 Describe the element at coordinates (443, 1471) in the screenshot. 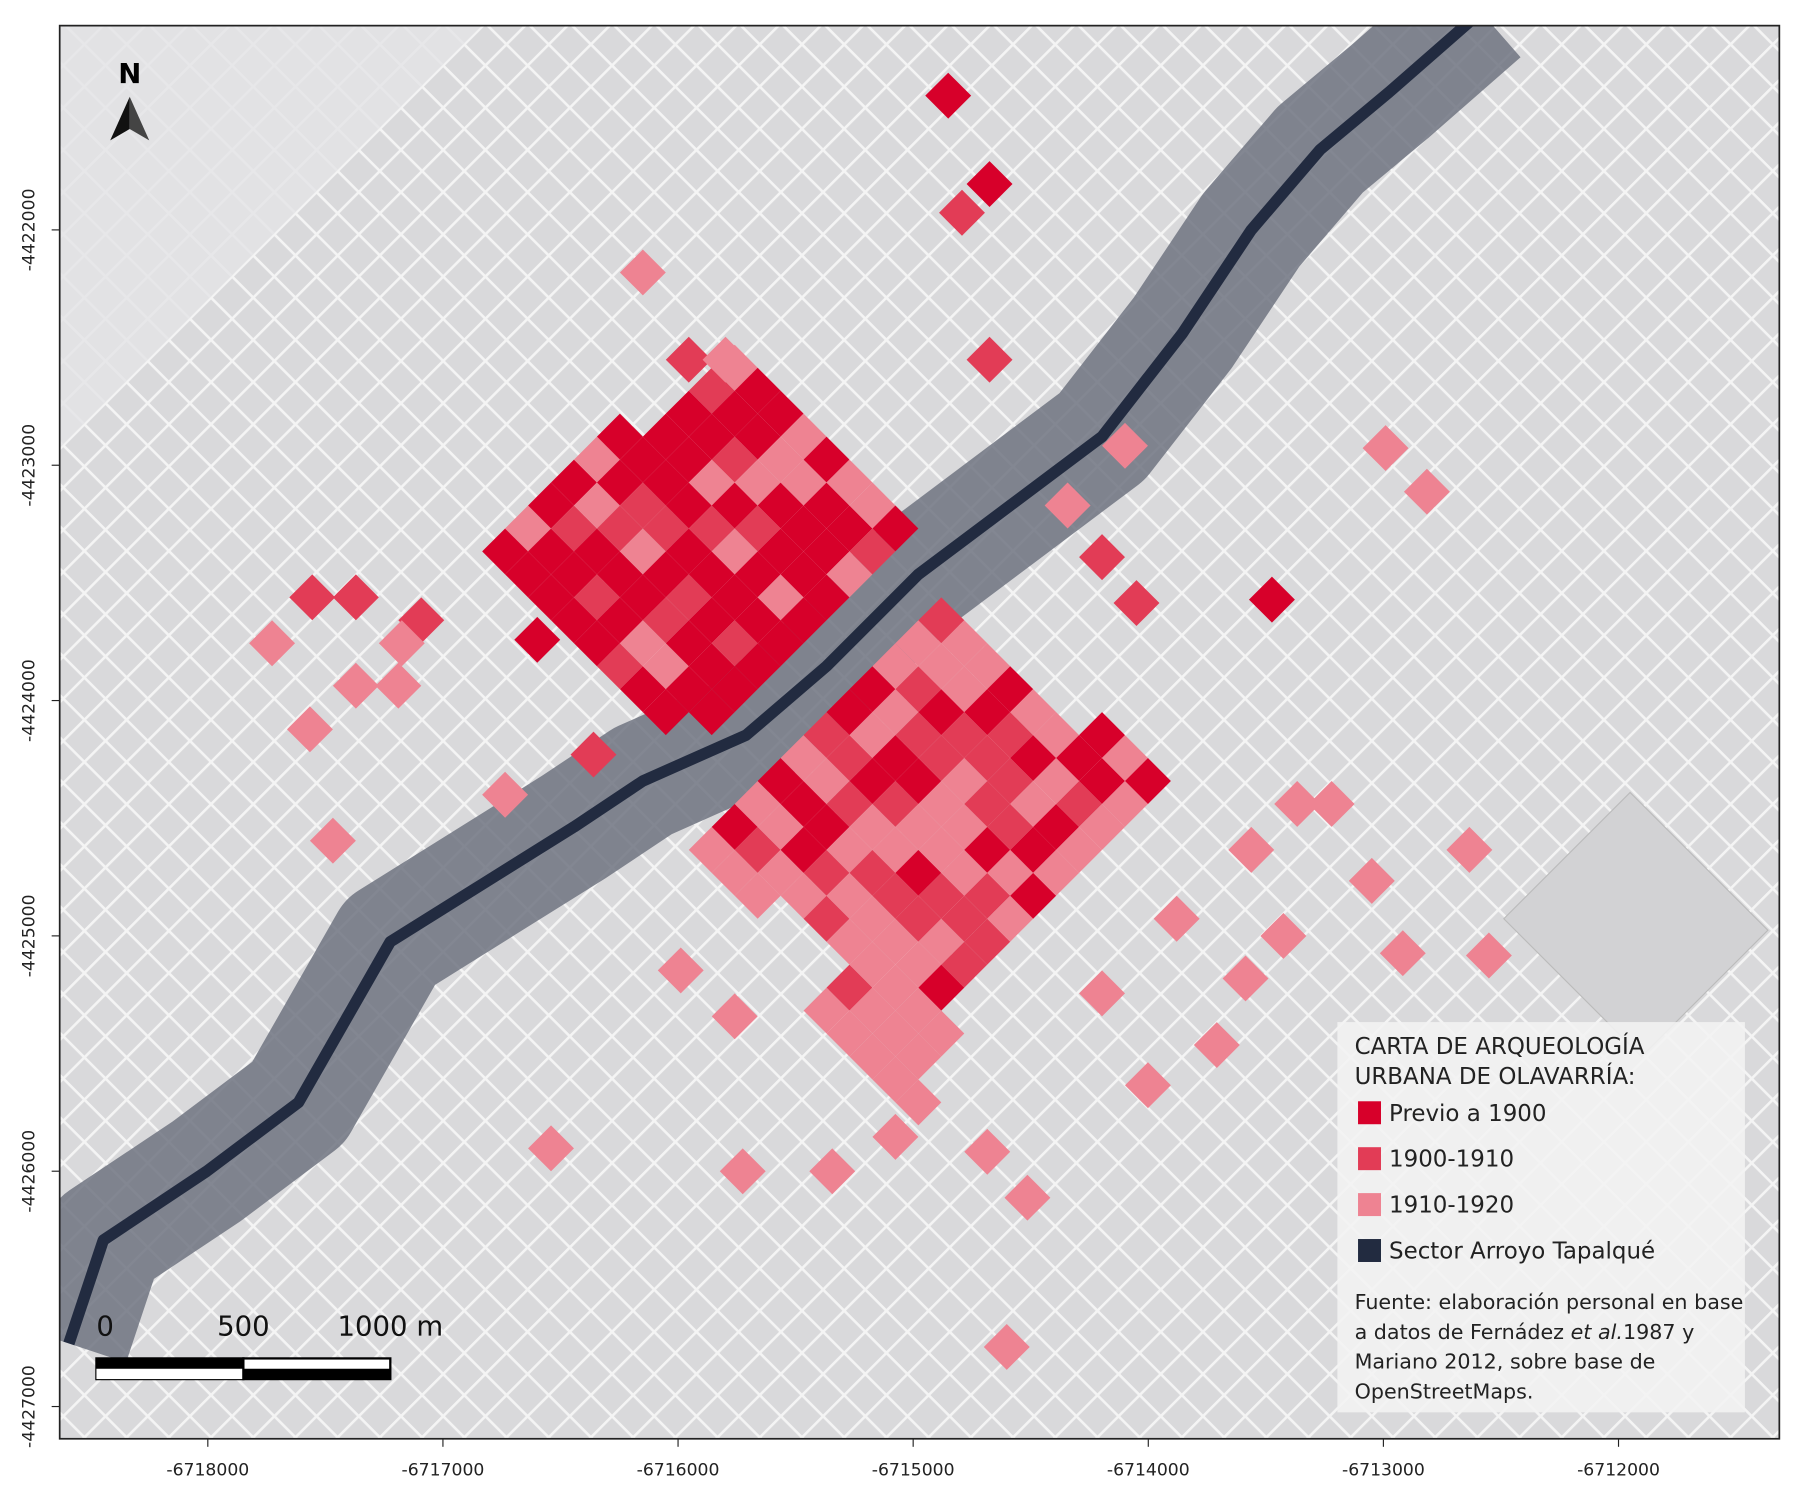

I see `x-tick-label: -6717000` at that location.